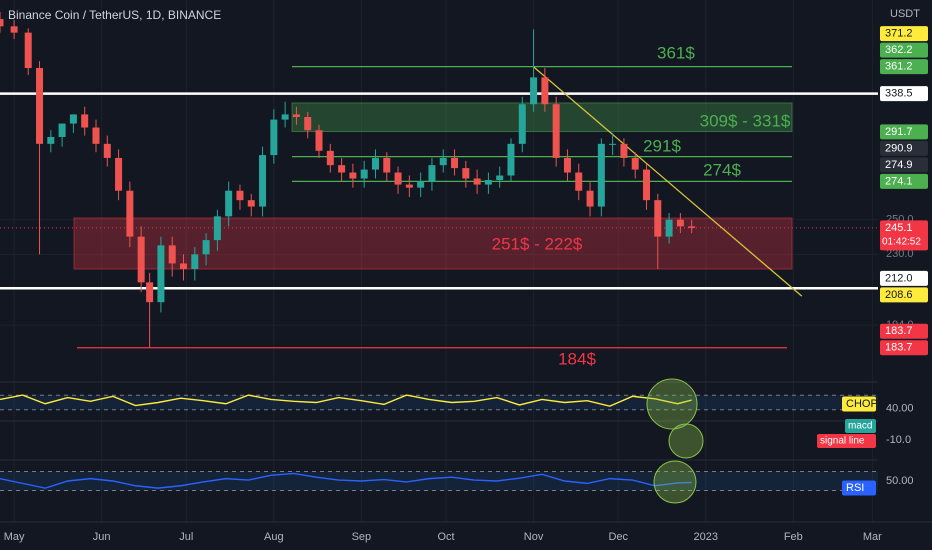 The width and height of the screenshot is (932, 550). I want to click on indicator-tag: signal line, so click(842, 441).